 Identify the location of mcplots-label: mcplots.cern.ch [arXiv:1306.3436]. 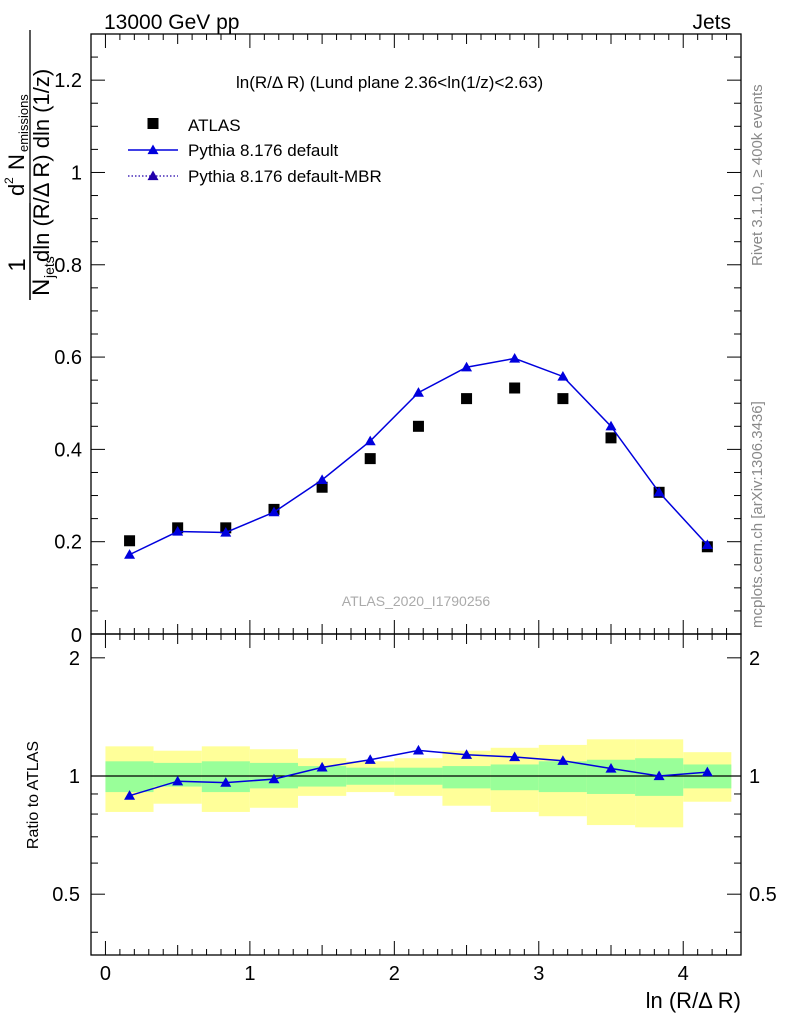
(757, 514).